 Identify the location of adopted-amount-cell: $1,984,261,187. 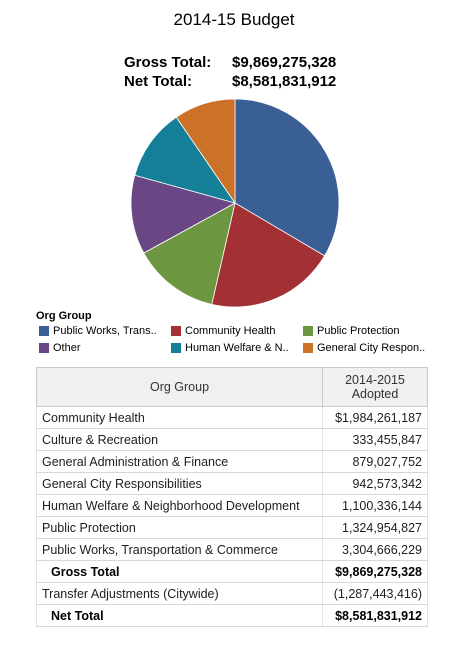
(375, 417).